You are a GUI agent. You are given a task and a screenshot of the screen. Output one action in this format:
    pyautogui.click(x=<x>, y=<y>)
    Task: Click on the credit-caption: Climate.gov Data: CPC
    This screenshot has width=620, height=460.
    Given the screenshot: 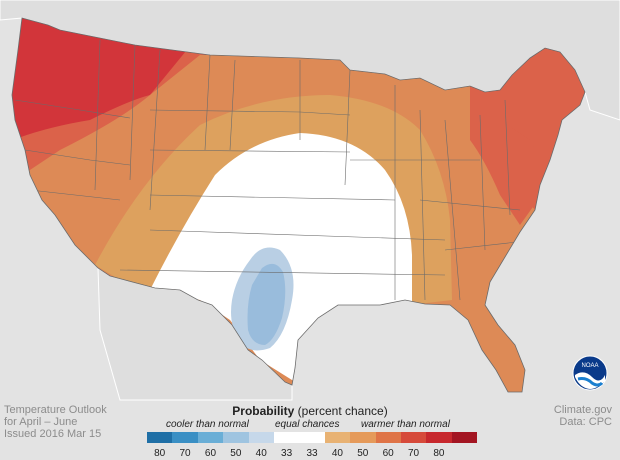 What is the action you would take?
    pyautogui.click(x=583, y=416)
    